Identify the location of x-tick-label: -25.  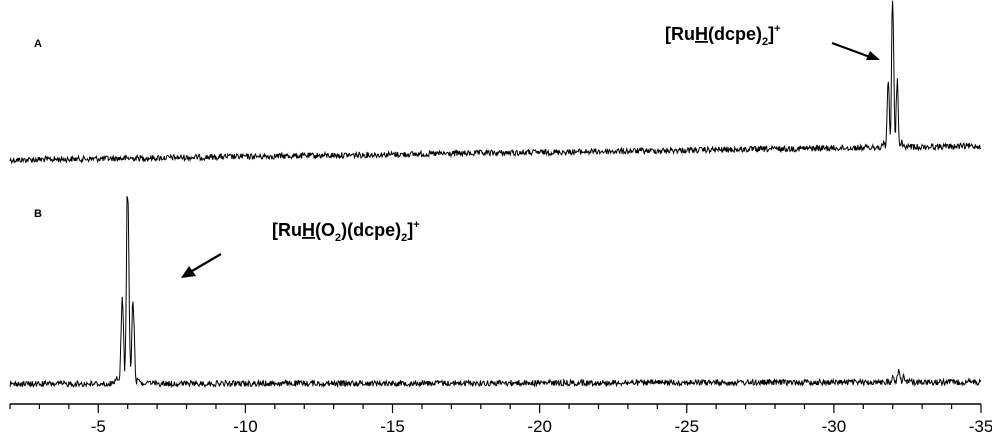
(686, 426).